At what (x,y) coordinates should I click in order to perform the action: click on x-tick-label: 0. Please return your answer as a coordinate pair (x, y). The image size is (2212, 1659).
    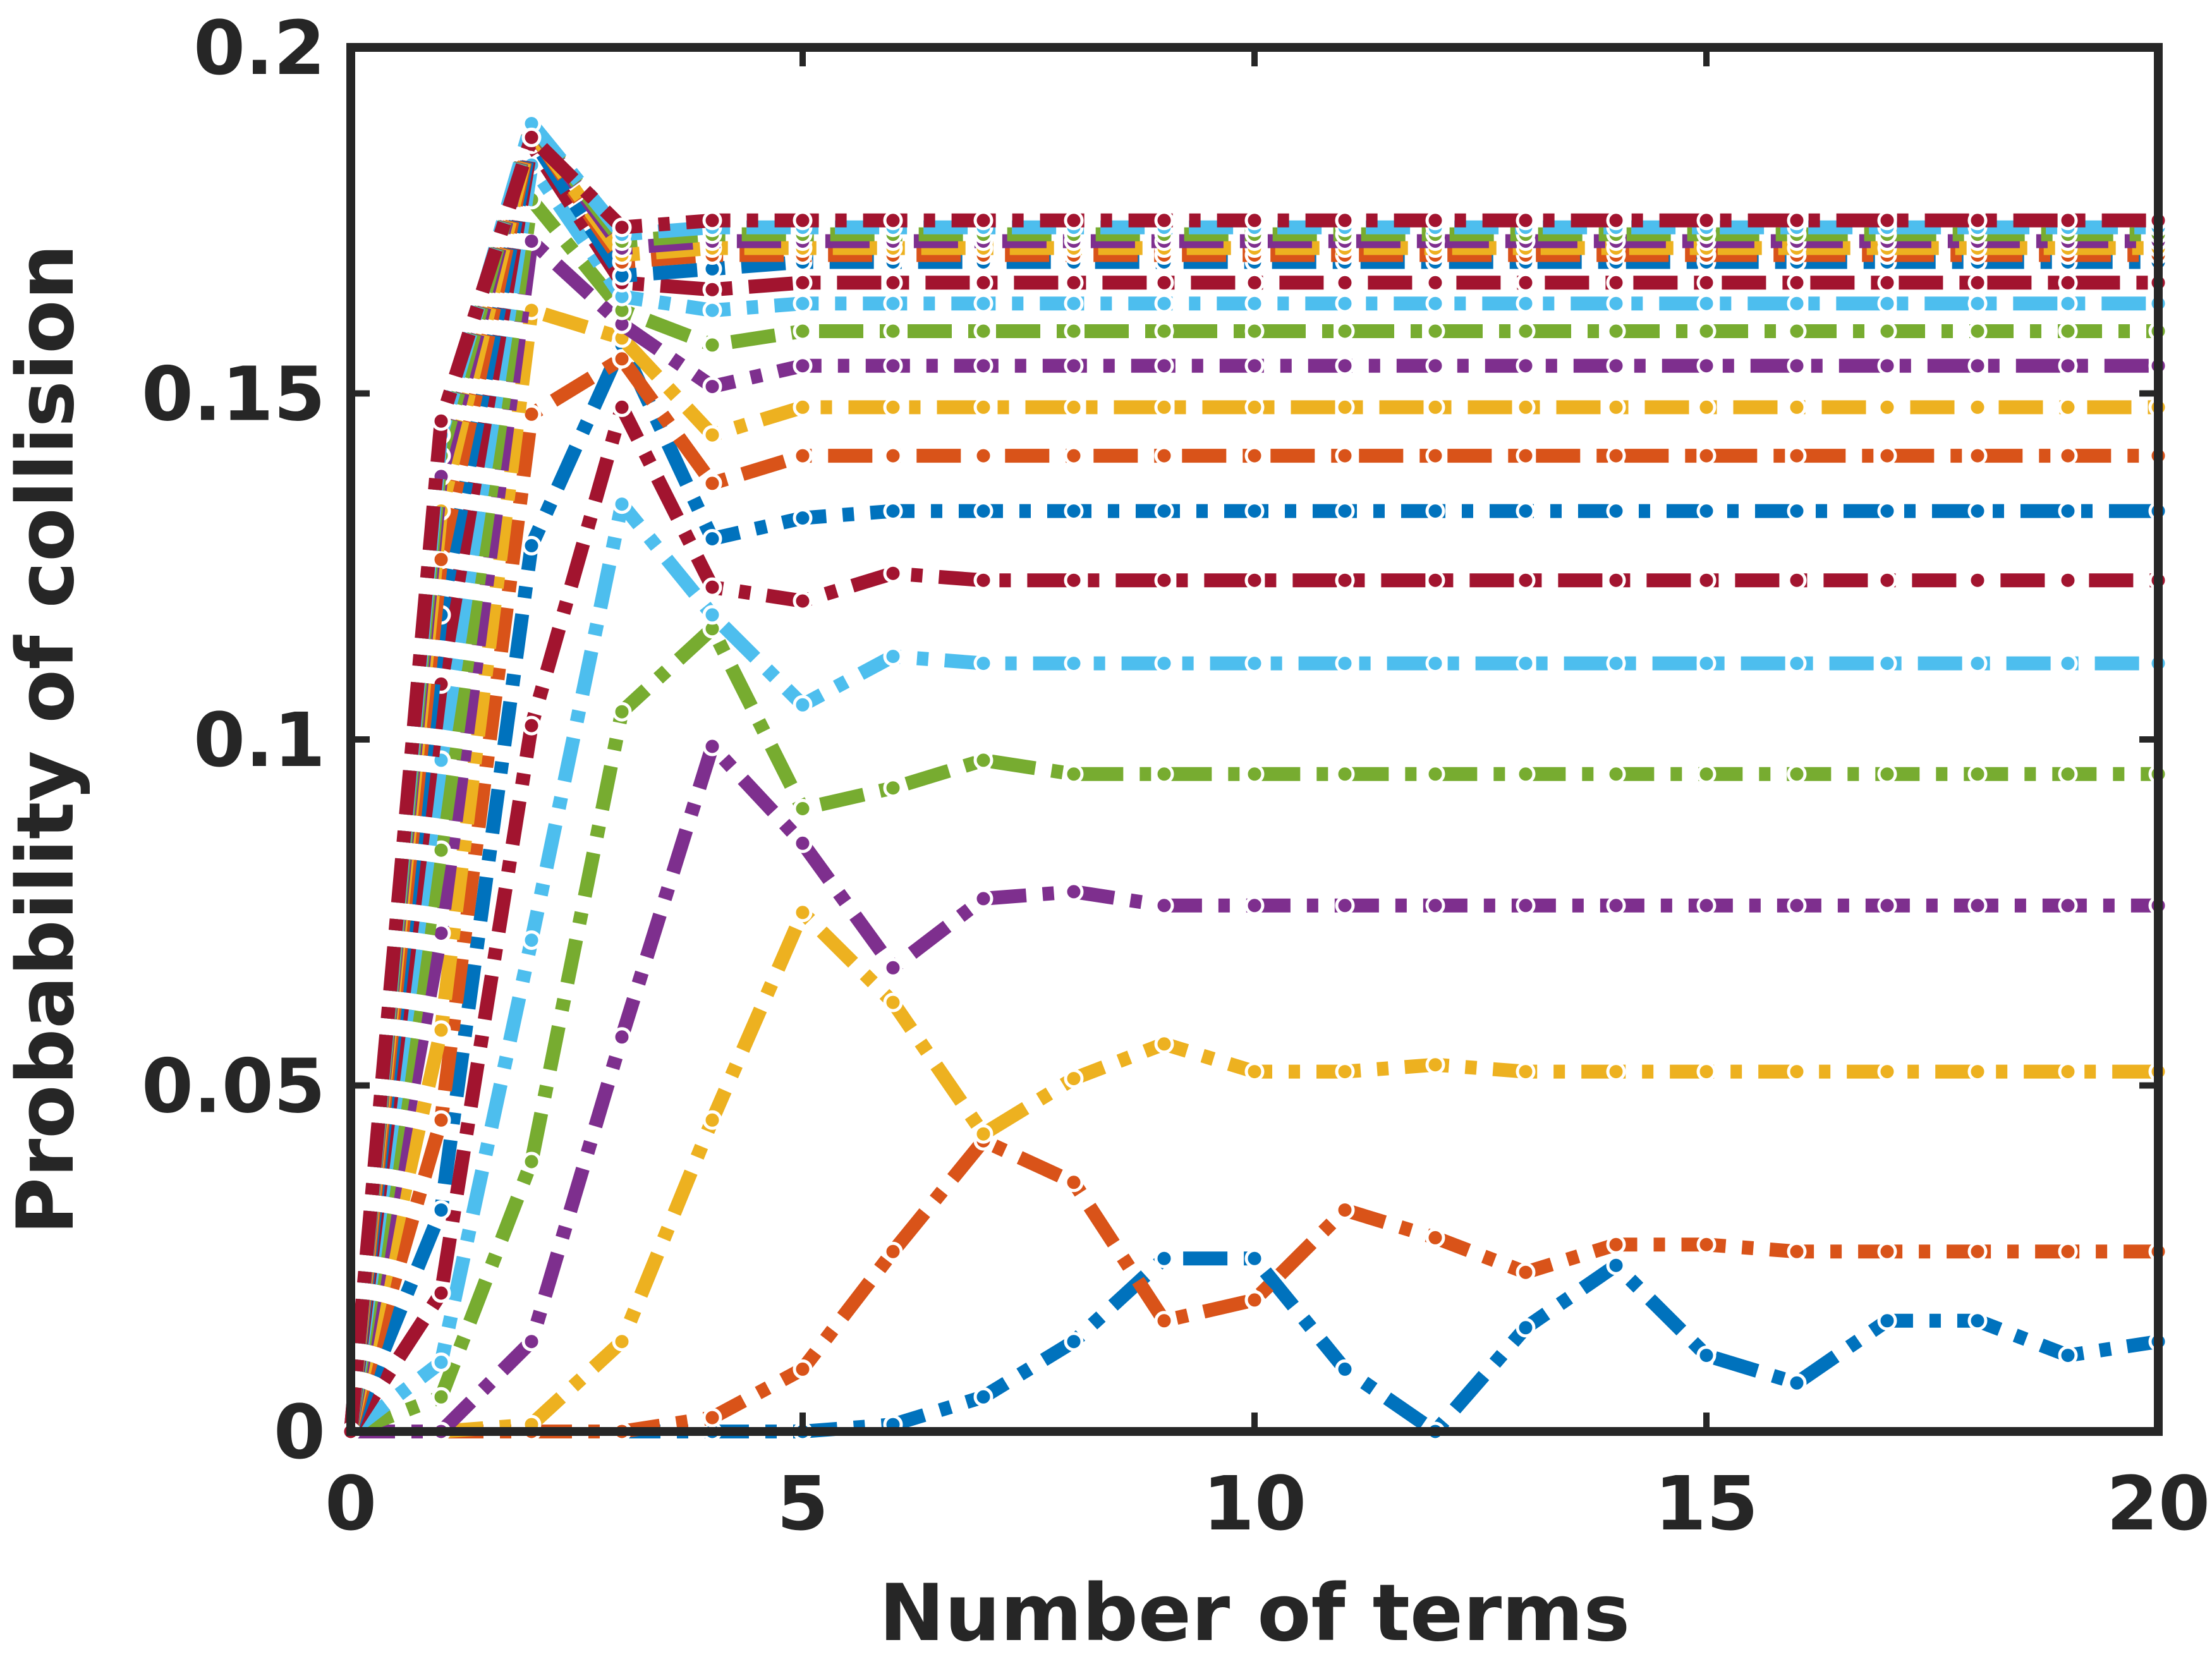
    Looking at the image, I should click on (351, 1503).